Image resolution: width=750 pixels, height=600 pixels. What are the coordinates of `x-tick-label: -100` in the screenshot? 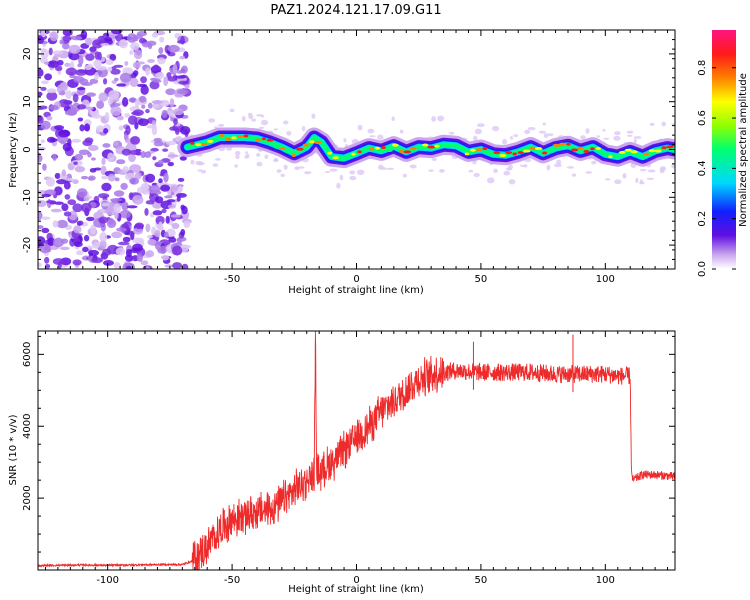 It's located at (107, 279).